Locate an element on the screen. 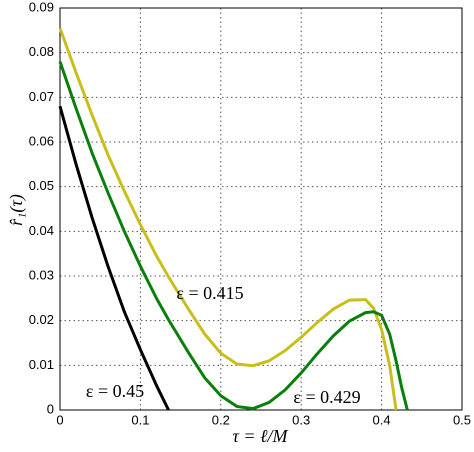 This screenshot has width=474, height=452. x-tick-label: 0 is located at coordinates (59, 419).